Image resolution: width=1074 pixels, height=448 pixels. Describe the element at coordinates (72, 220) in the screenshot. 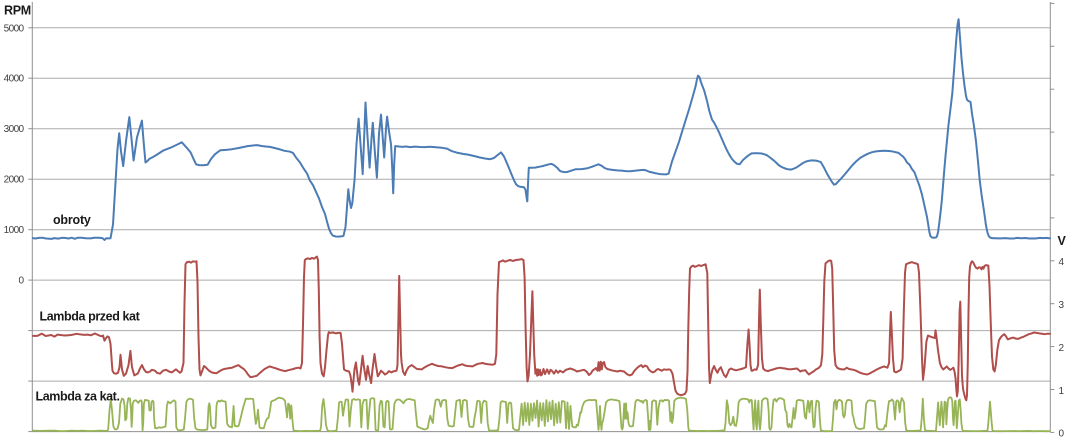

I see `svg-text: obroty` at that location.